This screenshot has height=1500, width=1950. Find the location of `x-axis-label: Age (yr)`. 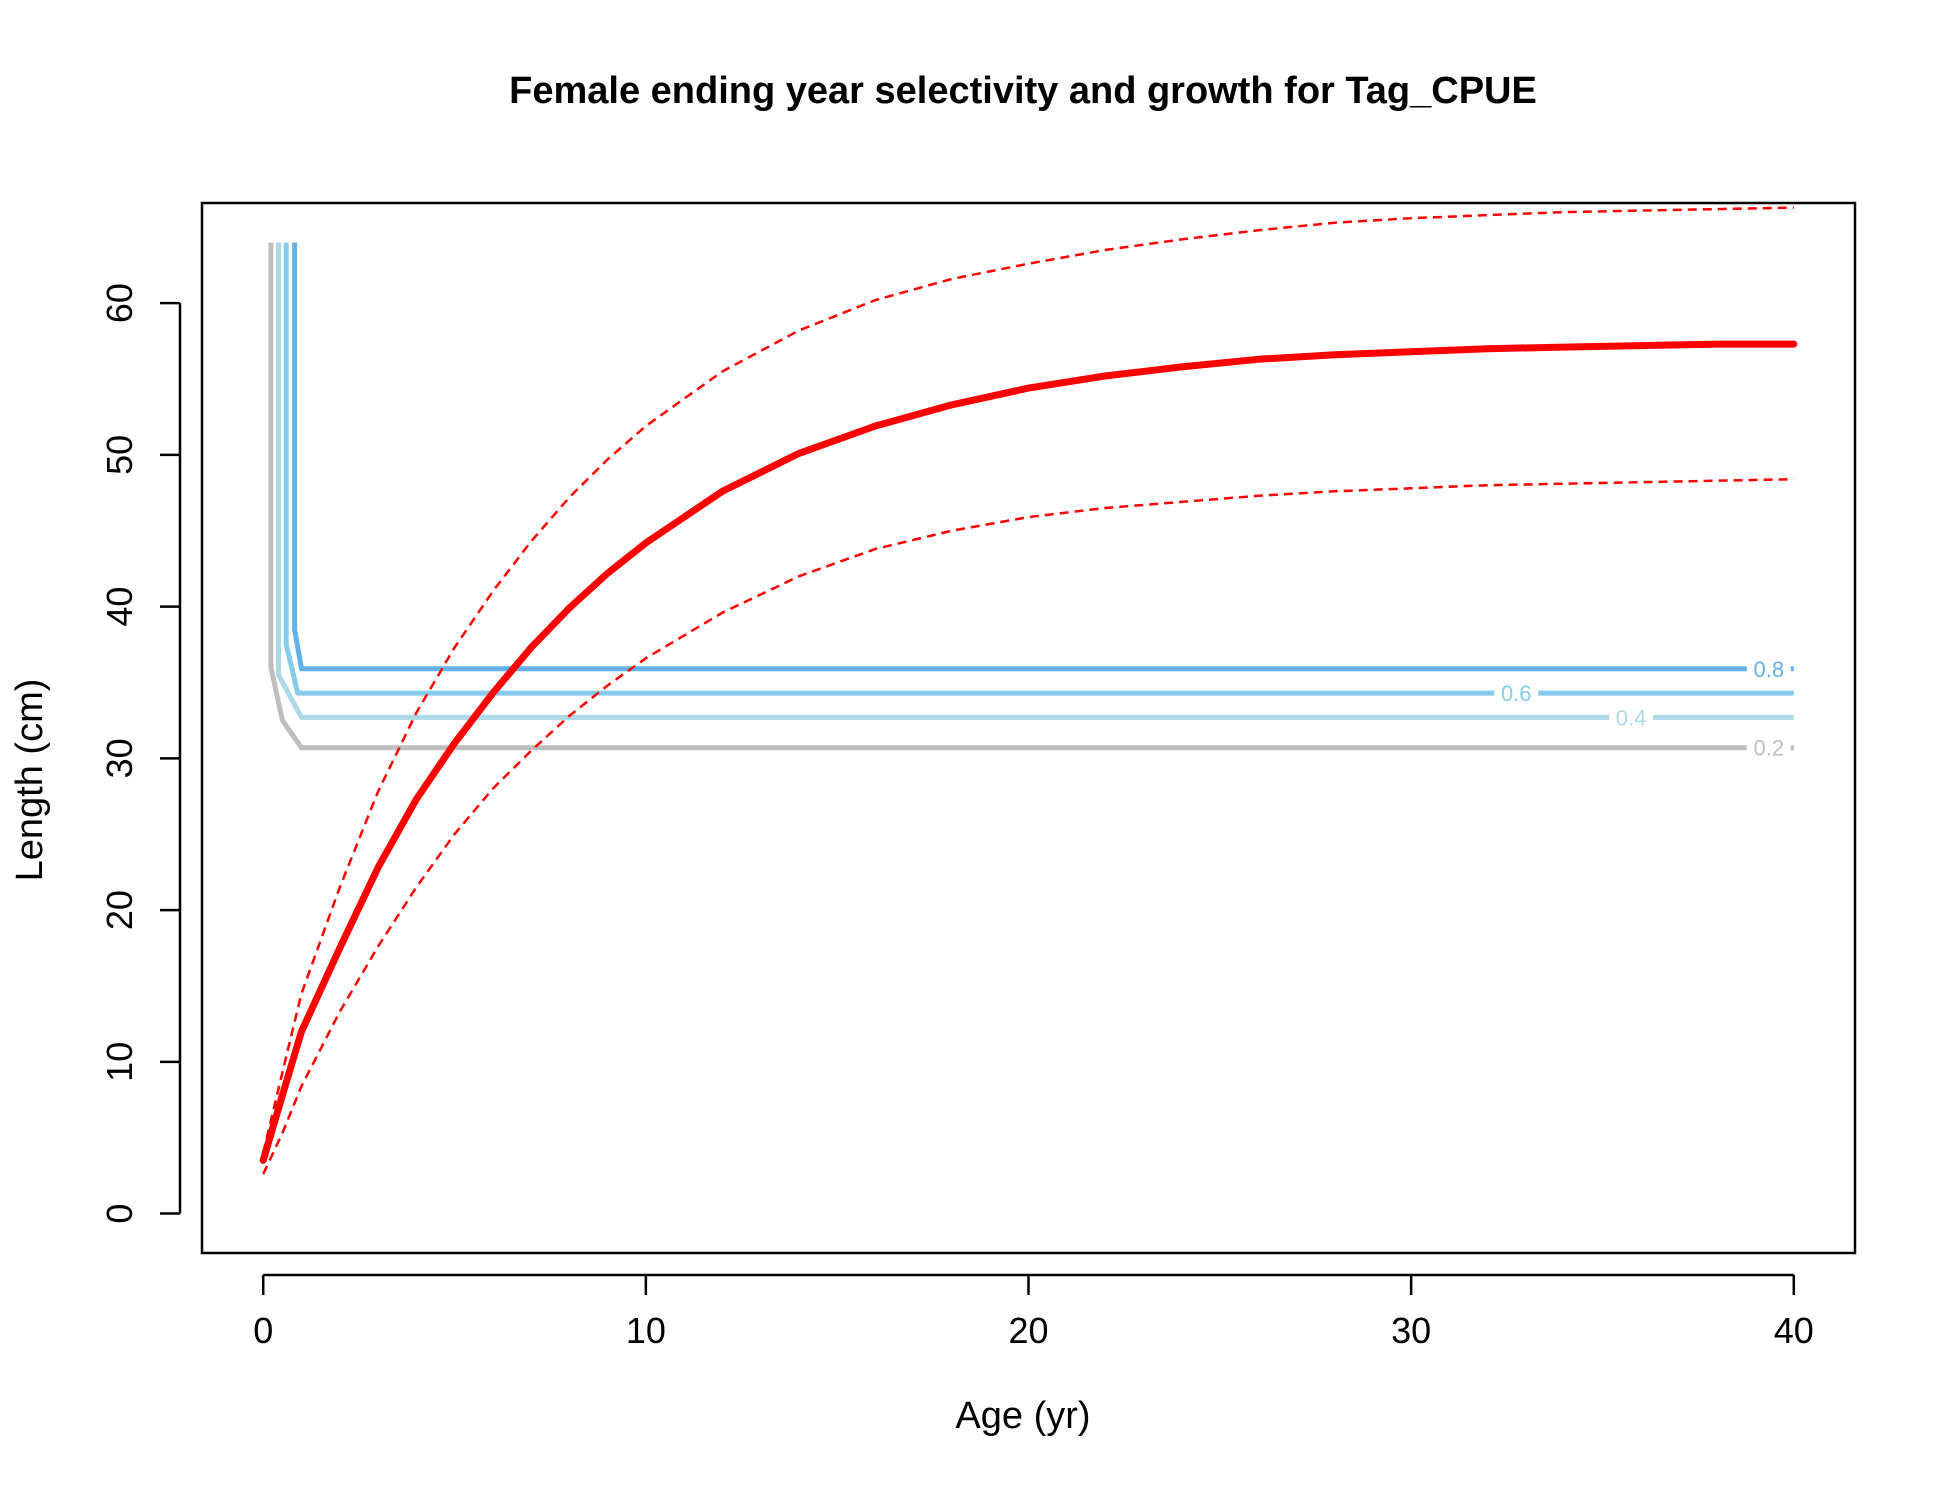

x-axis-label: Age (yr) is located at coordinates (1022, 1416).